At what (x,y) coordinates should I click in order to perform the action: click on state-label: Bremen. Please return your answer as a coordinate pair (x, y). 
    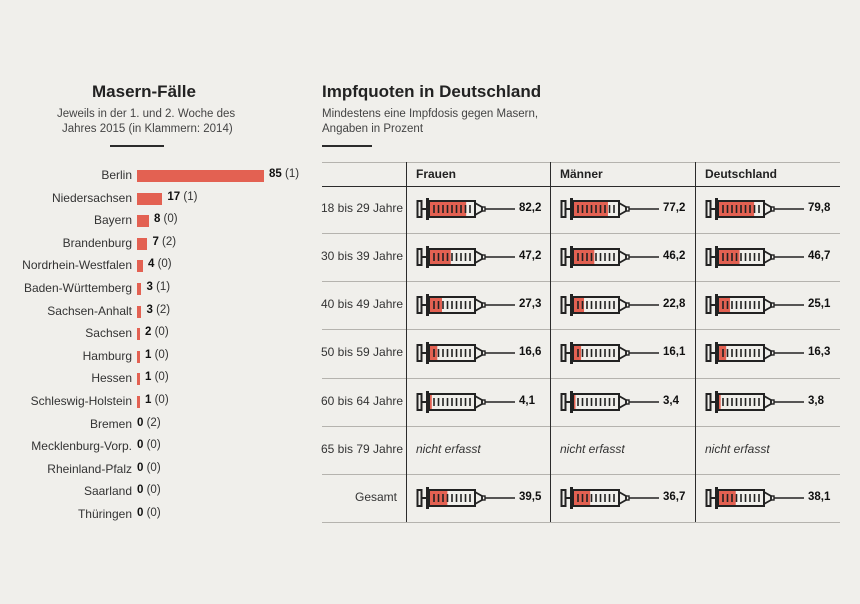
    Looking at the image, I should click on (110, 423).